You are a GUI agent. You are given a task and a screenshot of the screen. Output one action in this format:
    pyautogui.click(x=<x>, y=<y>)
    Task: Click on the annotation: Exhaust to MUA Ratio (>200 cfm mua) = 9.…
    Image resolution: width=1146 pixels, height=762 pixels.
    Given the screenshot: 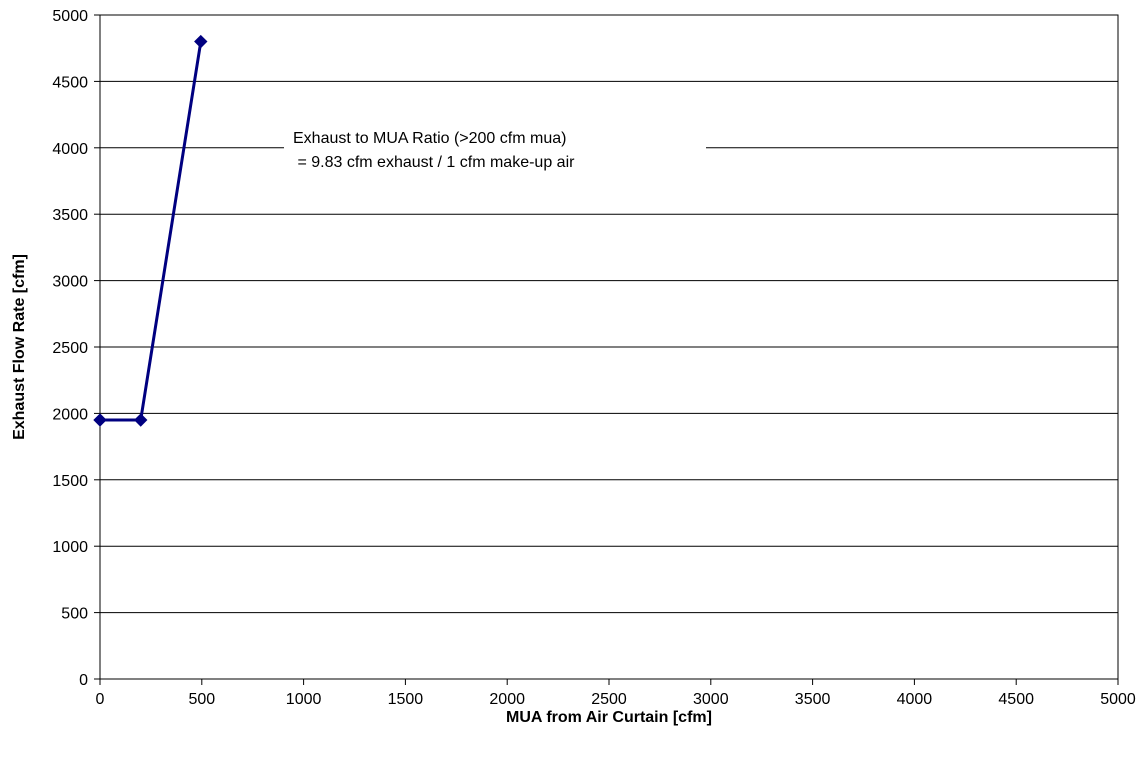 What is the action you would take?
    pyautogui.click(x=495, y=149)
    